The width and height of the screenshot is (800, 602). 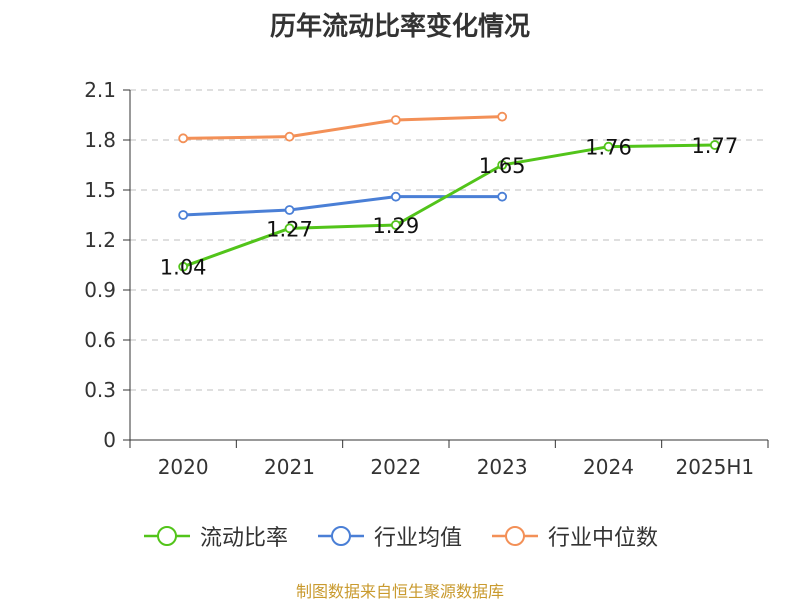 What do you see at coordinates (289, 467) in the screenshot?
I see `x-tick-label: 2021` at bounding box center [289, 467].